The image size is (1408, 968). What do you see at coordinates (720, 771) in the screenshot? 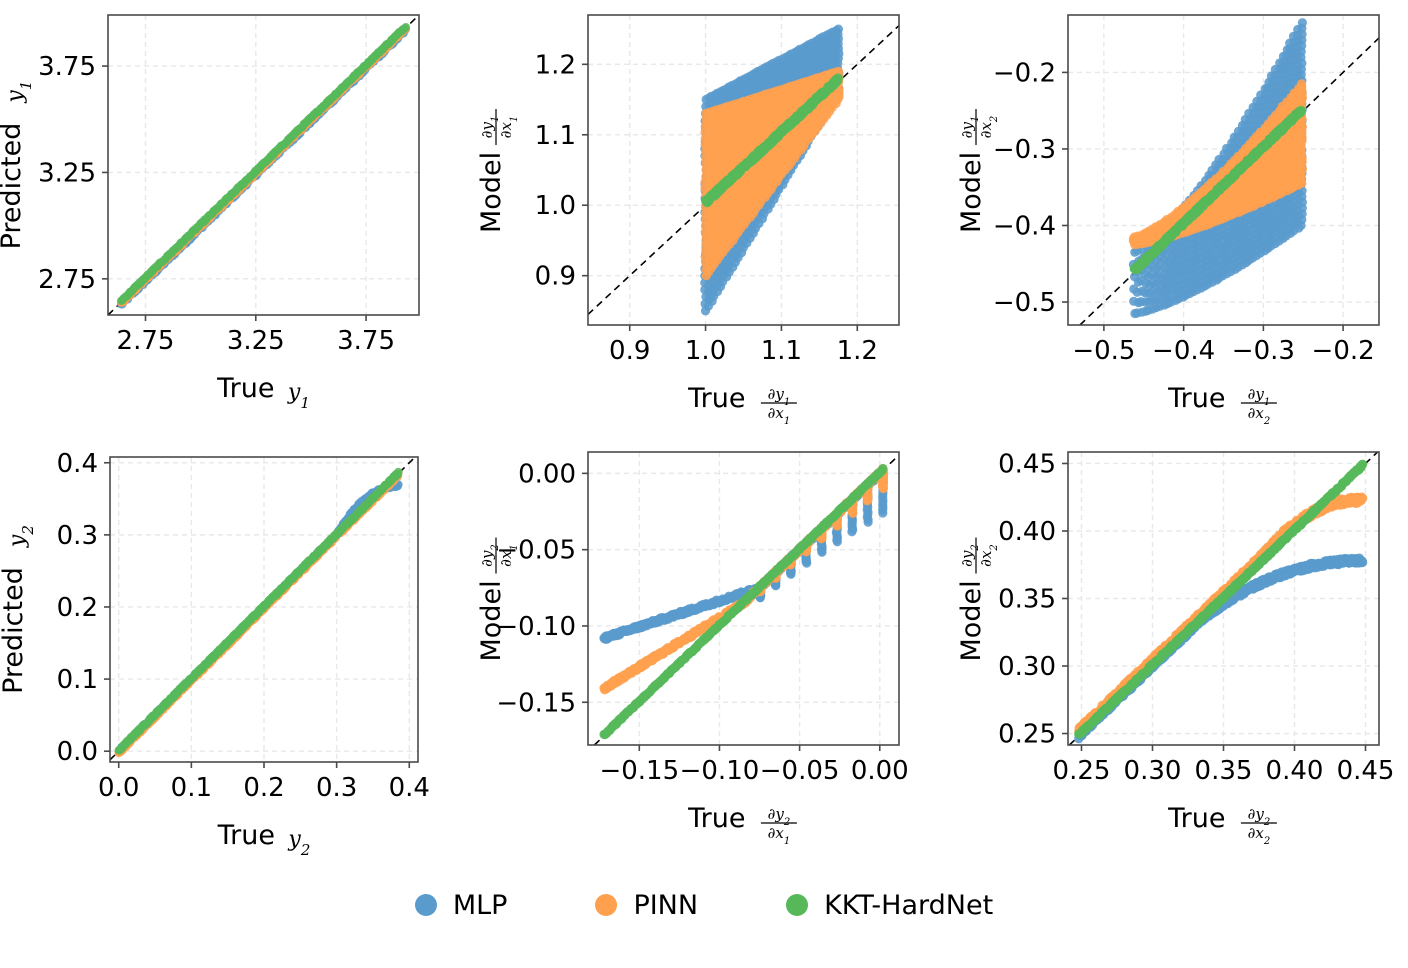
I see `x-tick-label: −0.10` at bounding box center [720, 771].